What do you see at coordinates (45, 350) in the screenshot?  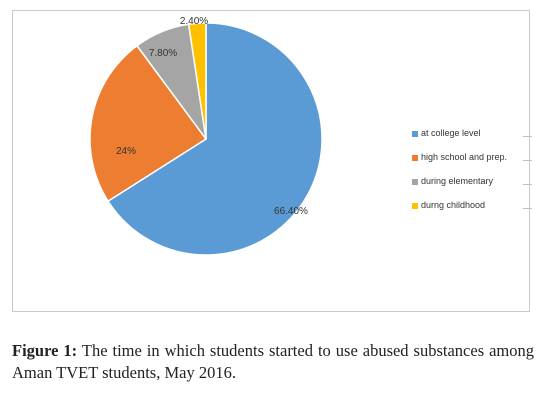 I see `caption-label: Figure 1:` at bounding box center [45, 350].